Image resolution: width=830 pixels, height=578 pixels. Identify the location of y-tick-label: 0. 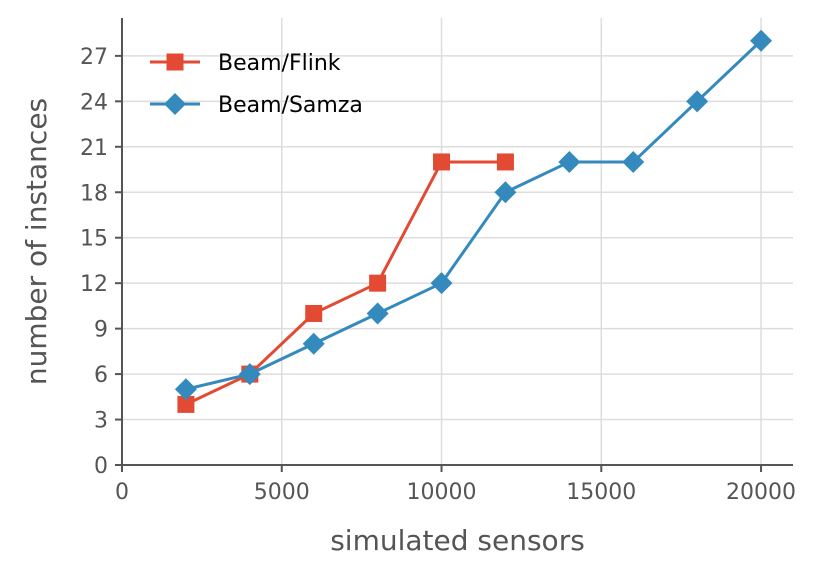
(101, 466).